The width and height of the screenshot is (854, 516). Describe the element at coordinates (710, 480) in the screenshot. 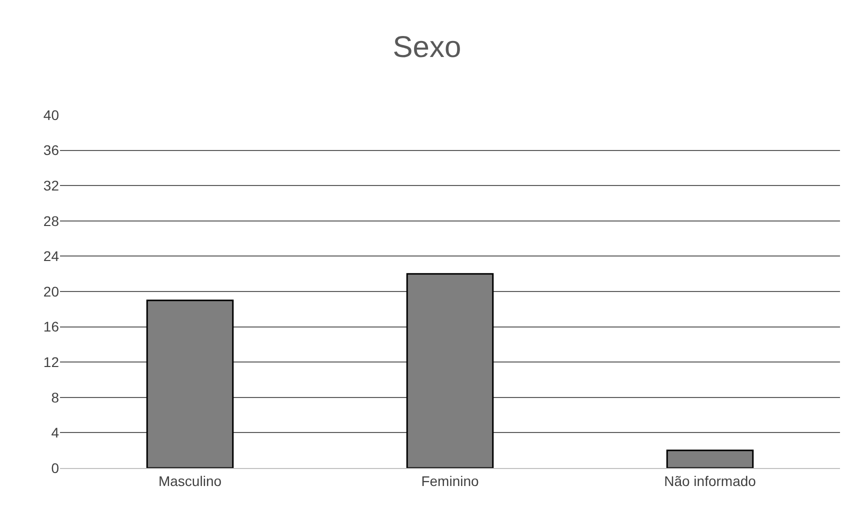

I see `x-tick-label: Não informado` at that location.